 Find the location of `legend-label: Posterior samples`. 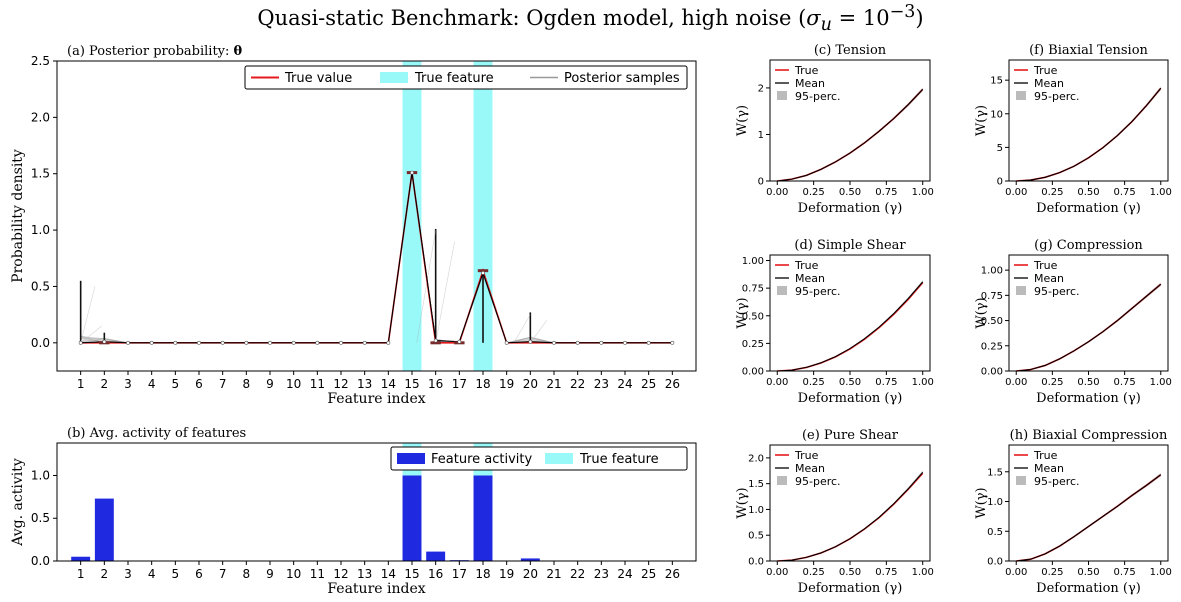

legend-label: Posterior samples is located at coordinates (622, 78).